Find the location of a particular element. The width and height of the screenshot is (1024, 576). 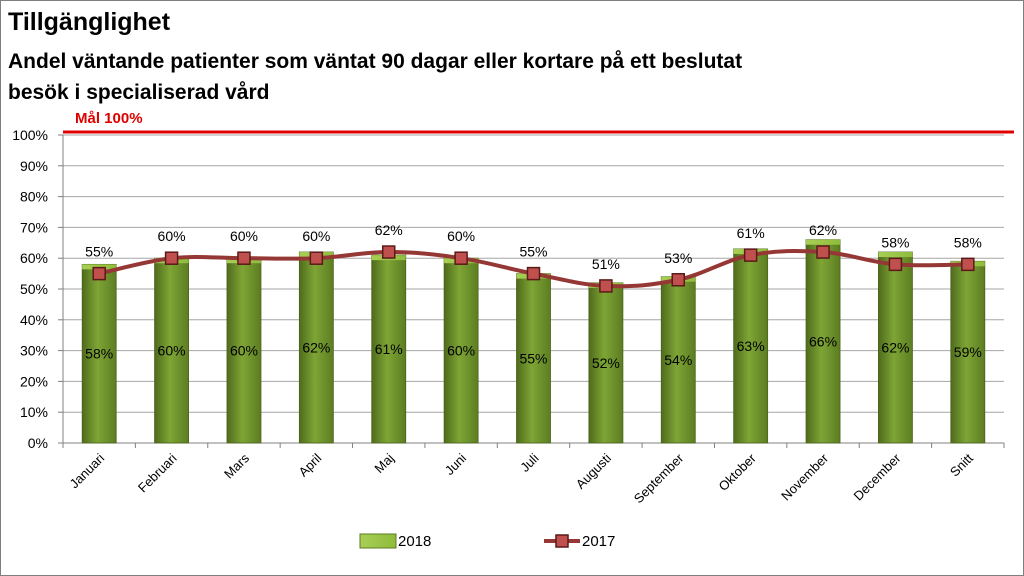

legend-label-2017: 2017 is located at coordinates (598, 541).